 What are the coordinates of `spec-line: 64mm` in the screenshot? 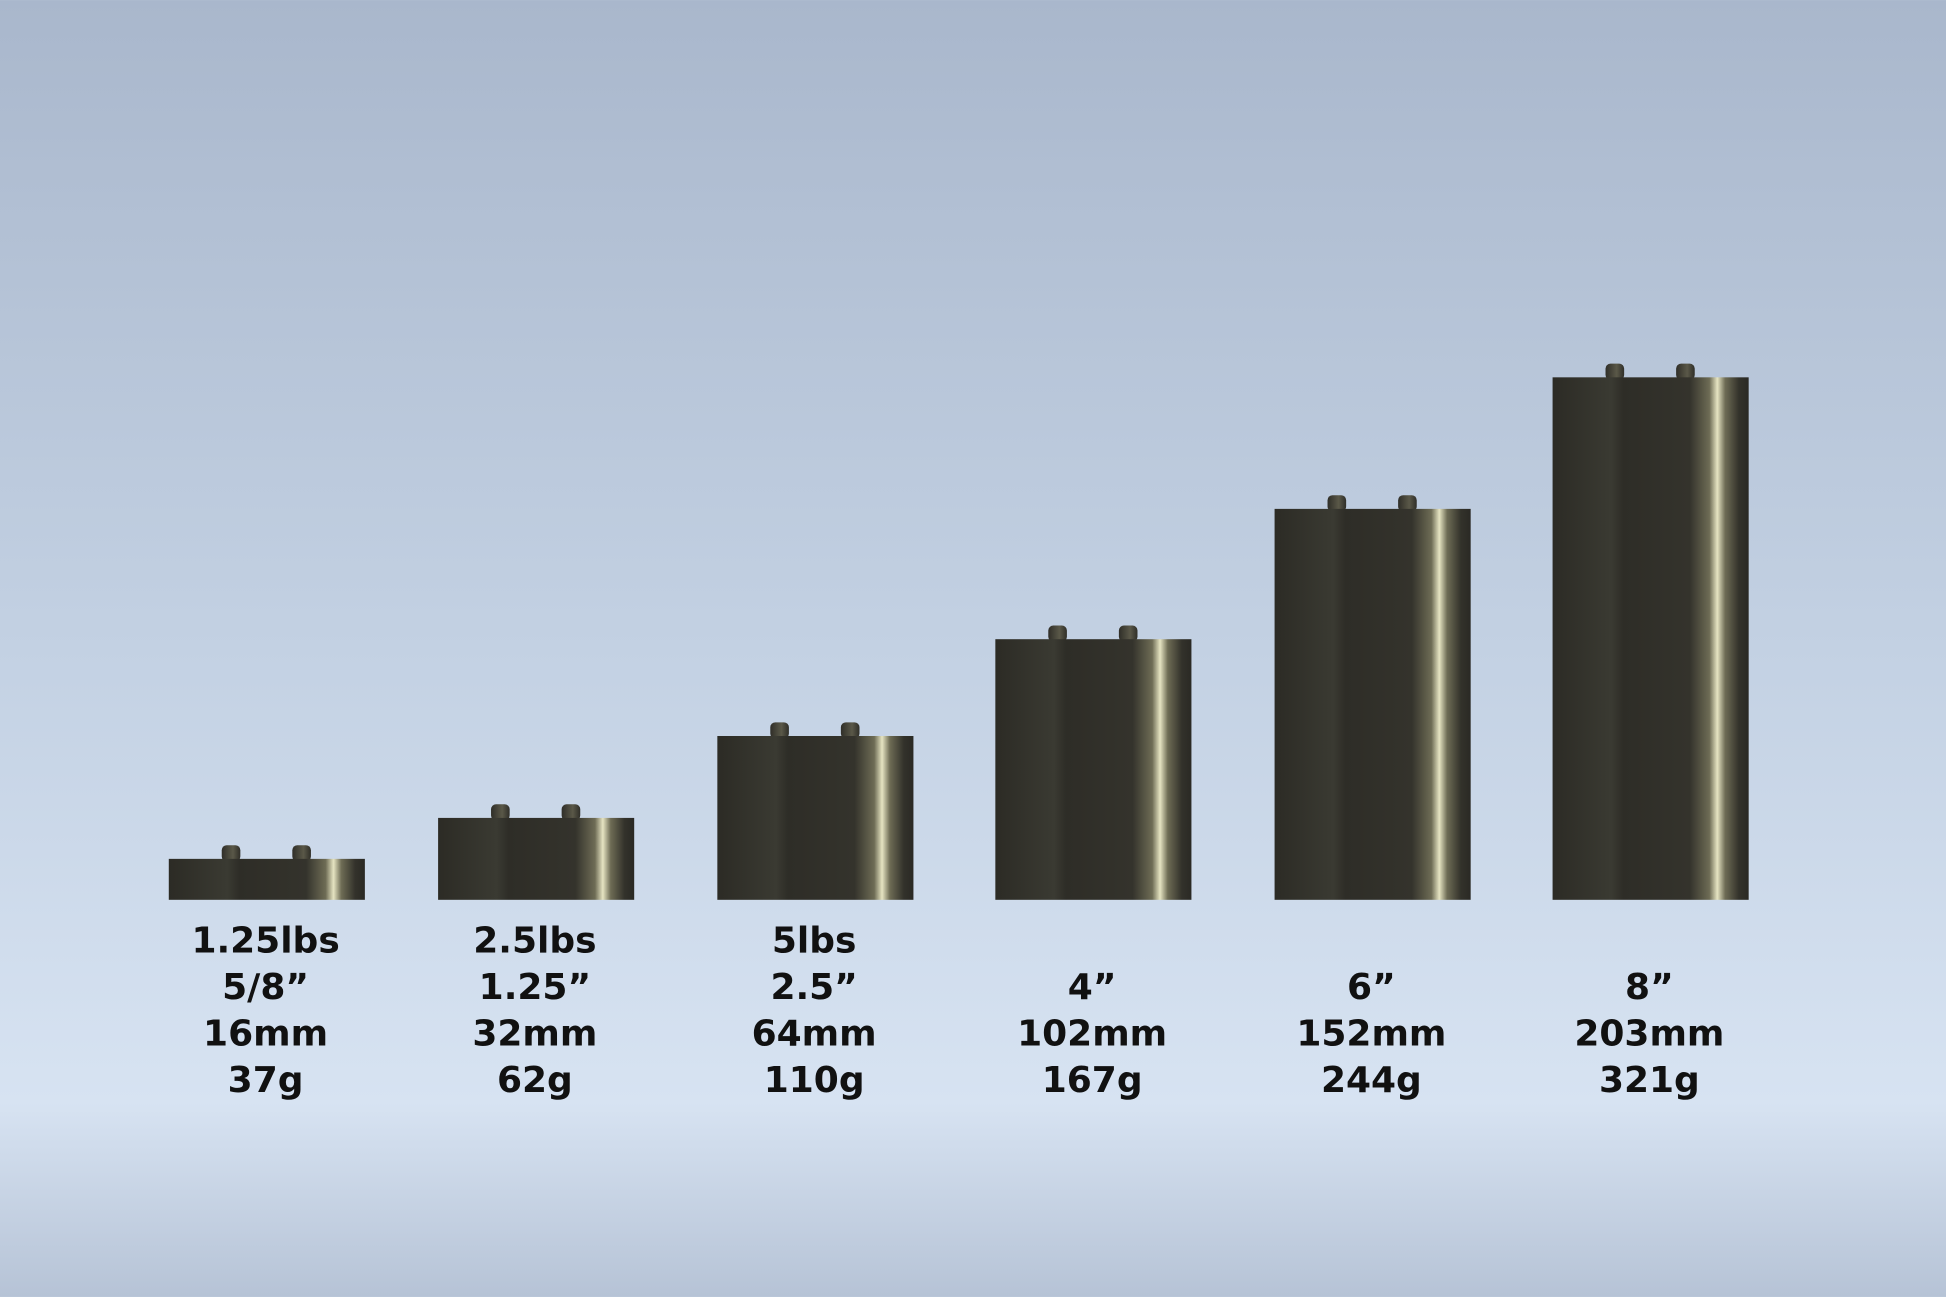 It's located at (814, 1034).